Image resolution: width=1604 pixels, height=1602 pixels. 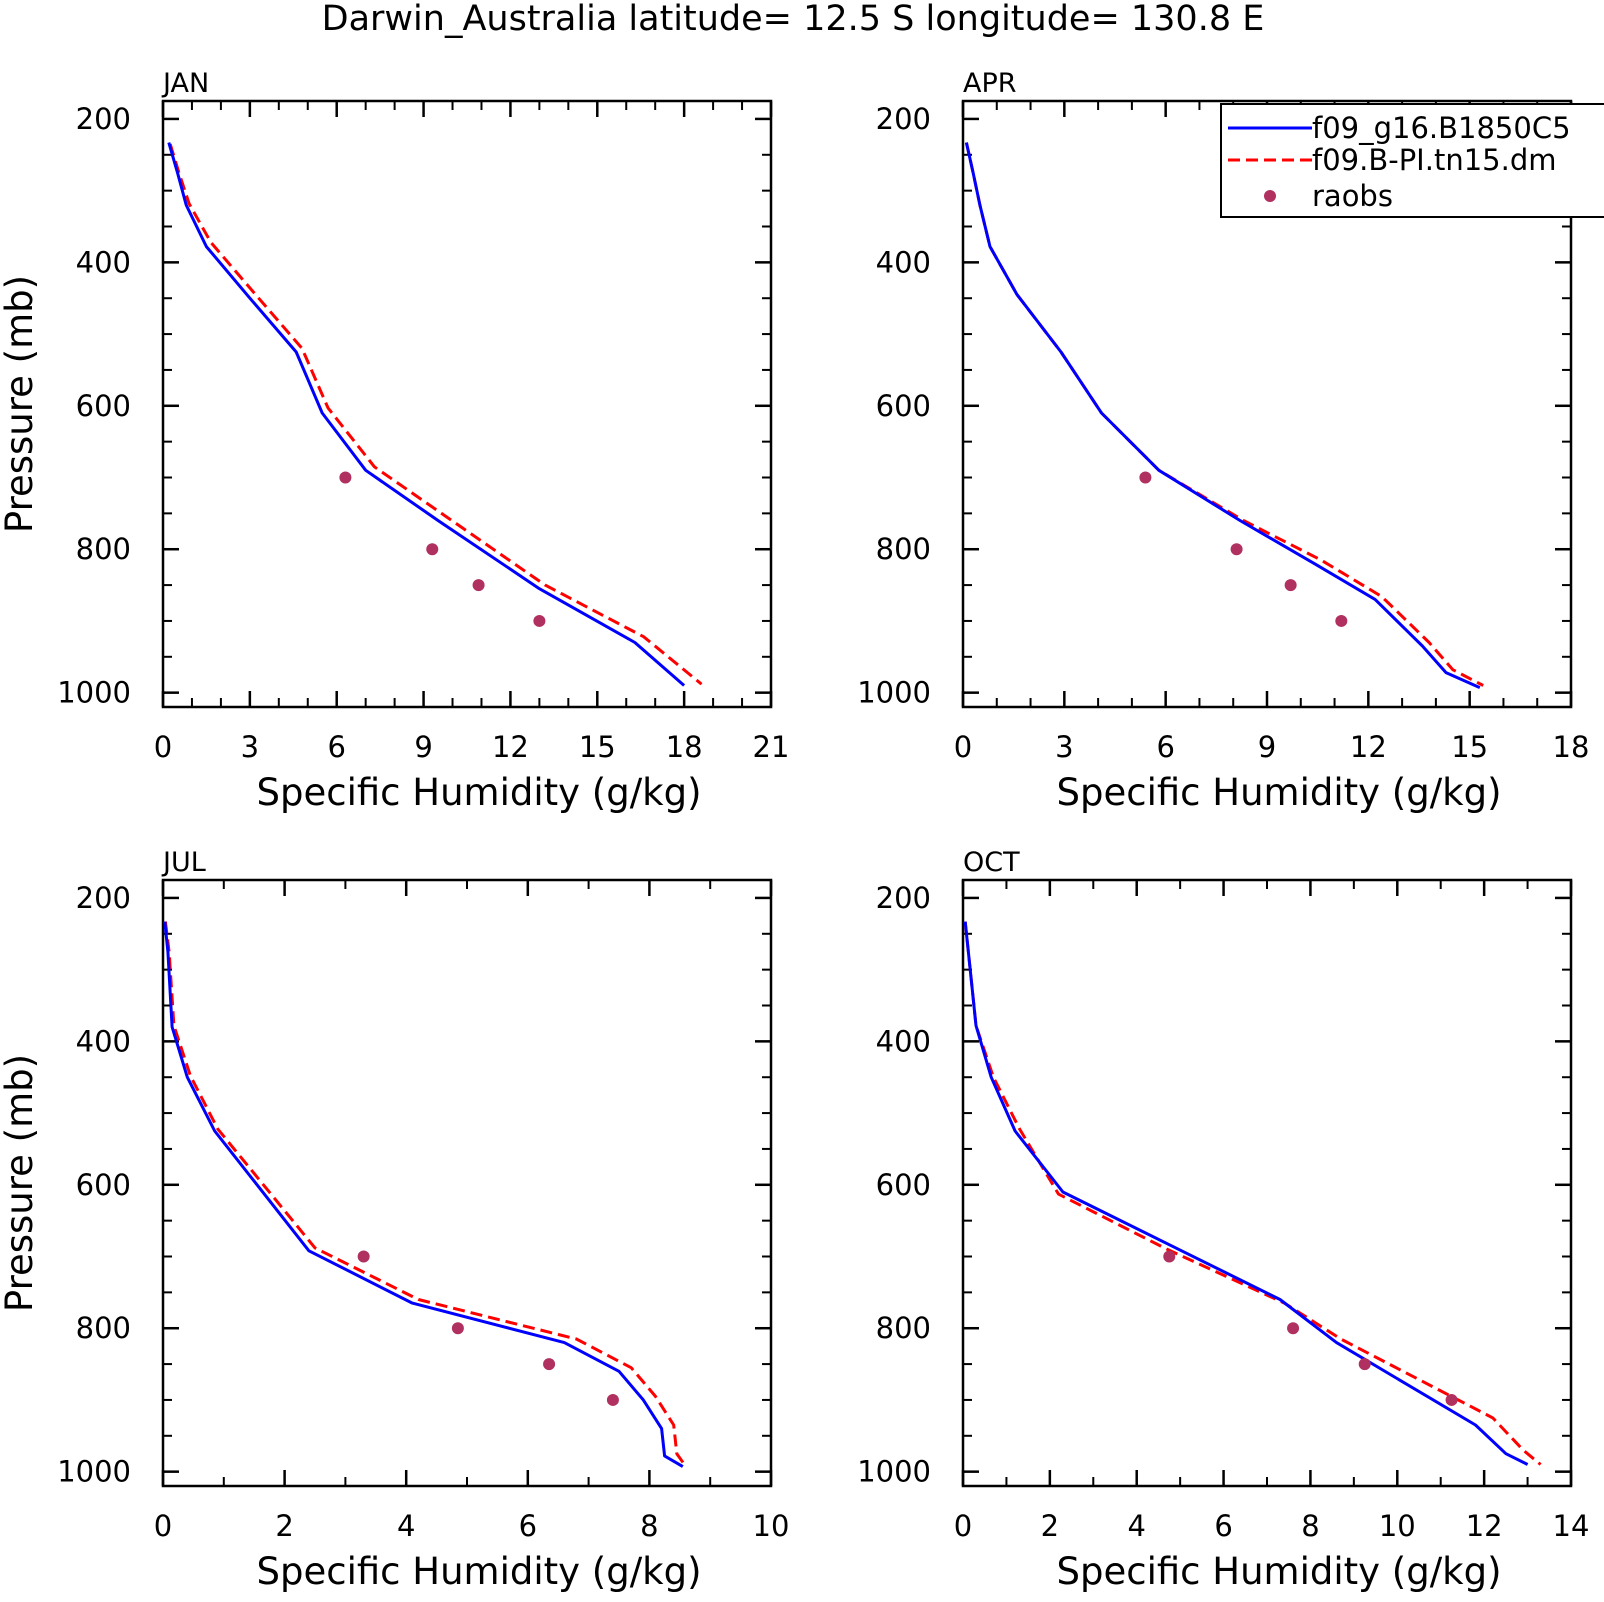 What do you see at coordinates (771, 747) in the screenshot?
I see `x-tick-label: 21` at bounding box center [771, 747].